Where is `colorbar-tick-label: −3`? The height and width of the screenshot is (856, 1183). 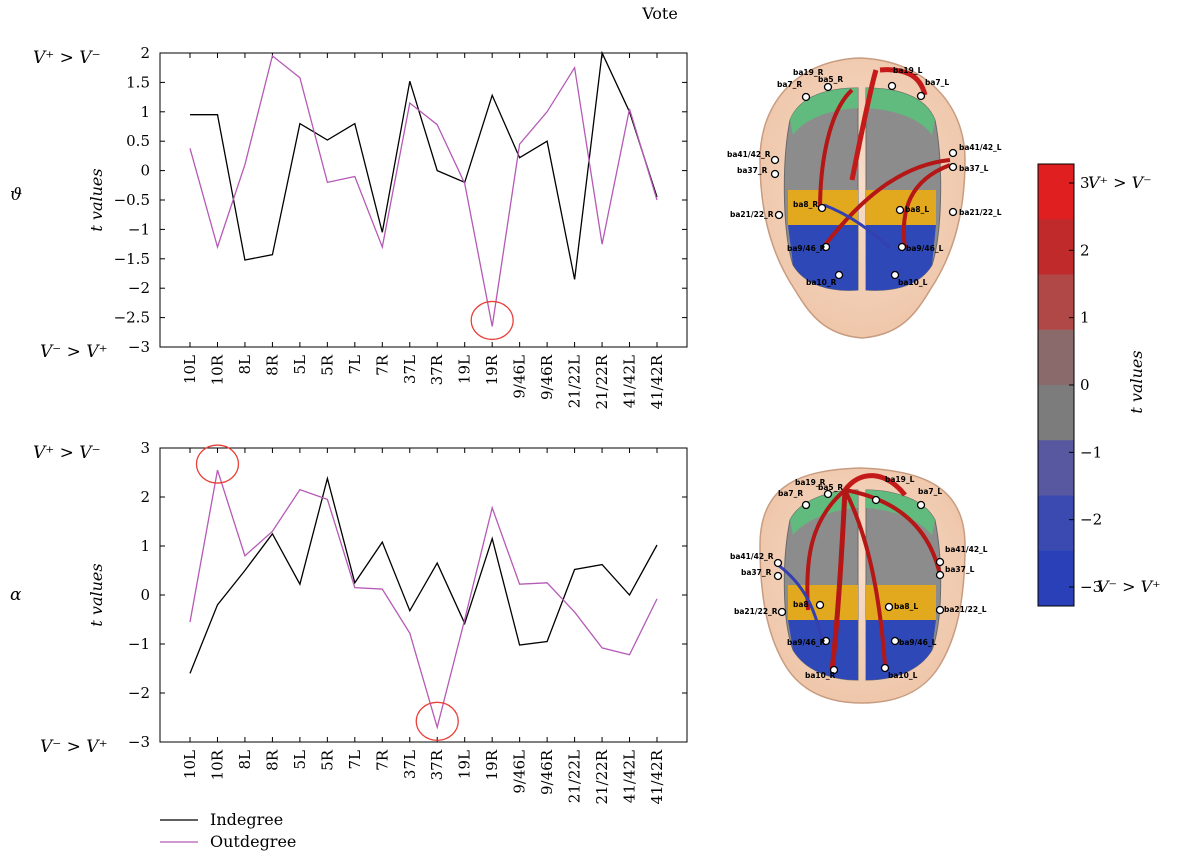
colorbar-tick-label: −3 is located at coordinates (1091, 587).